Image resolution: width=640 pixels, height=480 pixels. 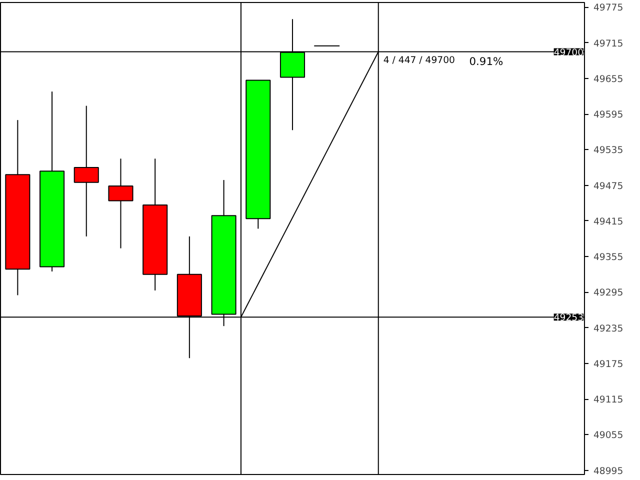 What do you see at coordinates (609, 115) in the screenshot?
I see `y-tick-label: 49595` at bounding box center [609, 115].